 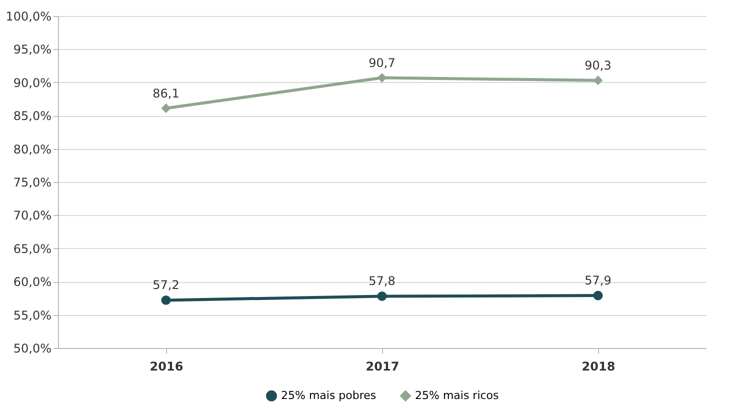 I want to click on x-tick-label: 2018, so click(x=599, y=367).